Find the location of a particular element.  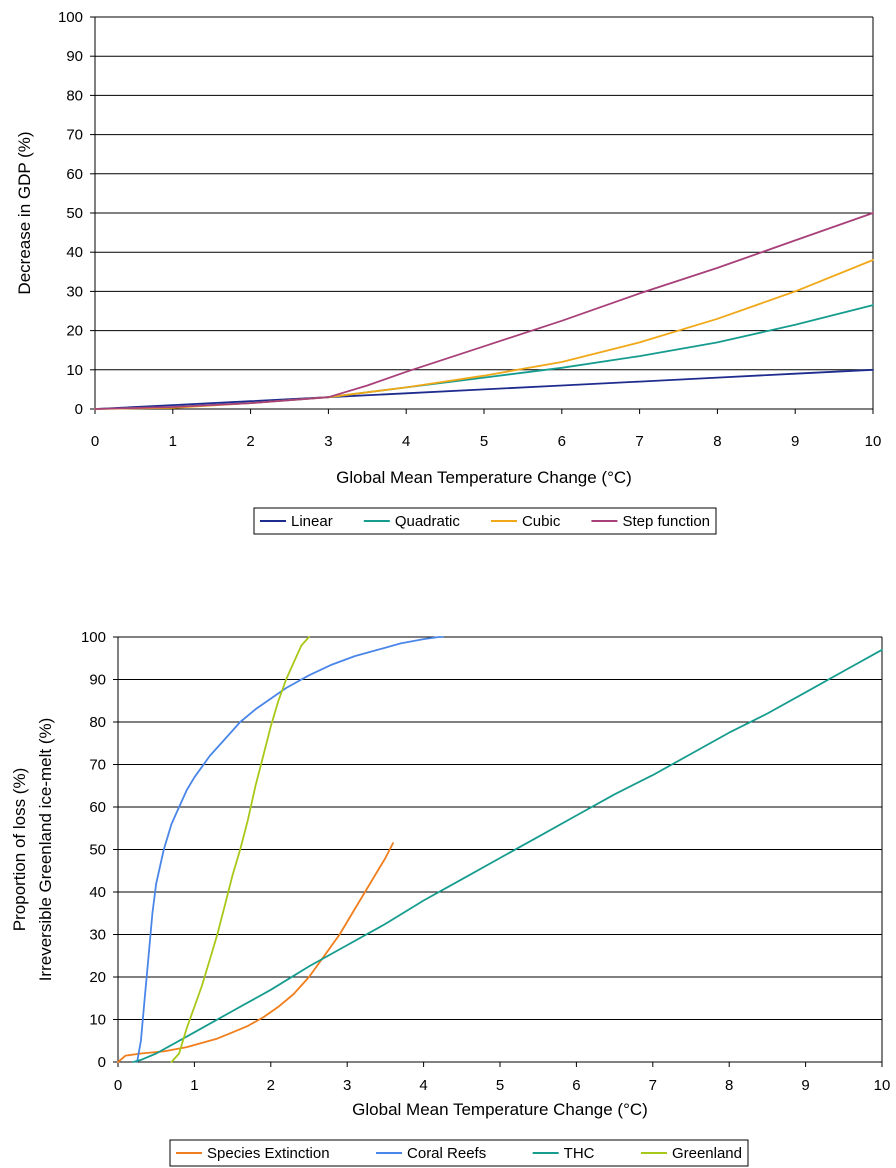

y-axis-title-secondary: Irreversible Greenland ice-melt (%) is located at coordinates (45, 850).